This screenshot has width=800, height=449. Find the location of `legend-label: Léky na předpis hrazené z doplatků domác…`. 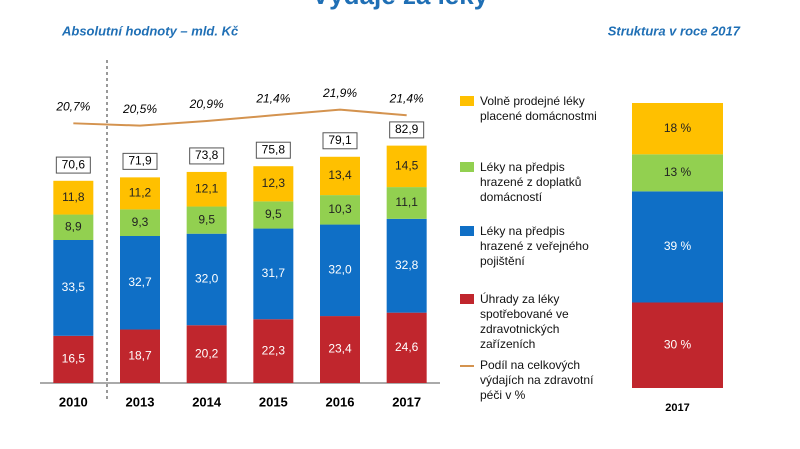

legend-label: Léky na předpis hrazené z doplatků domác… is located at coordinates (531, 182).